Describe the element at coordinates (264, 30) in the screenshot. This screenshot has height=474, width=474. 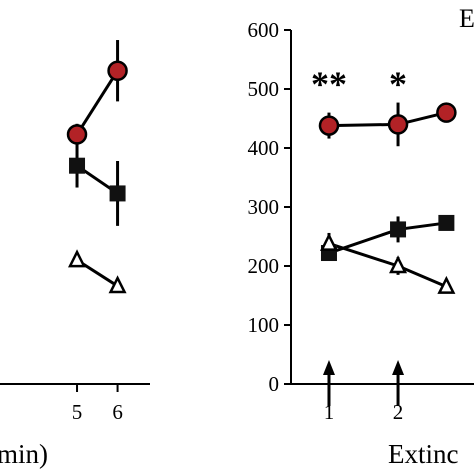
I see `right-y-tick-label: 600` at that location.